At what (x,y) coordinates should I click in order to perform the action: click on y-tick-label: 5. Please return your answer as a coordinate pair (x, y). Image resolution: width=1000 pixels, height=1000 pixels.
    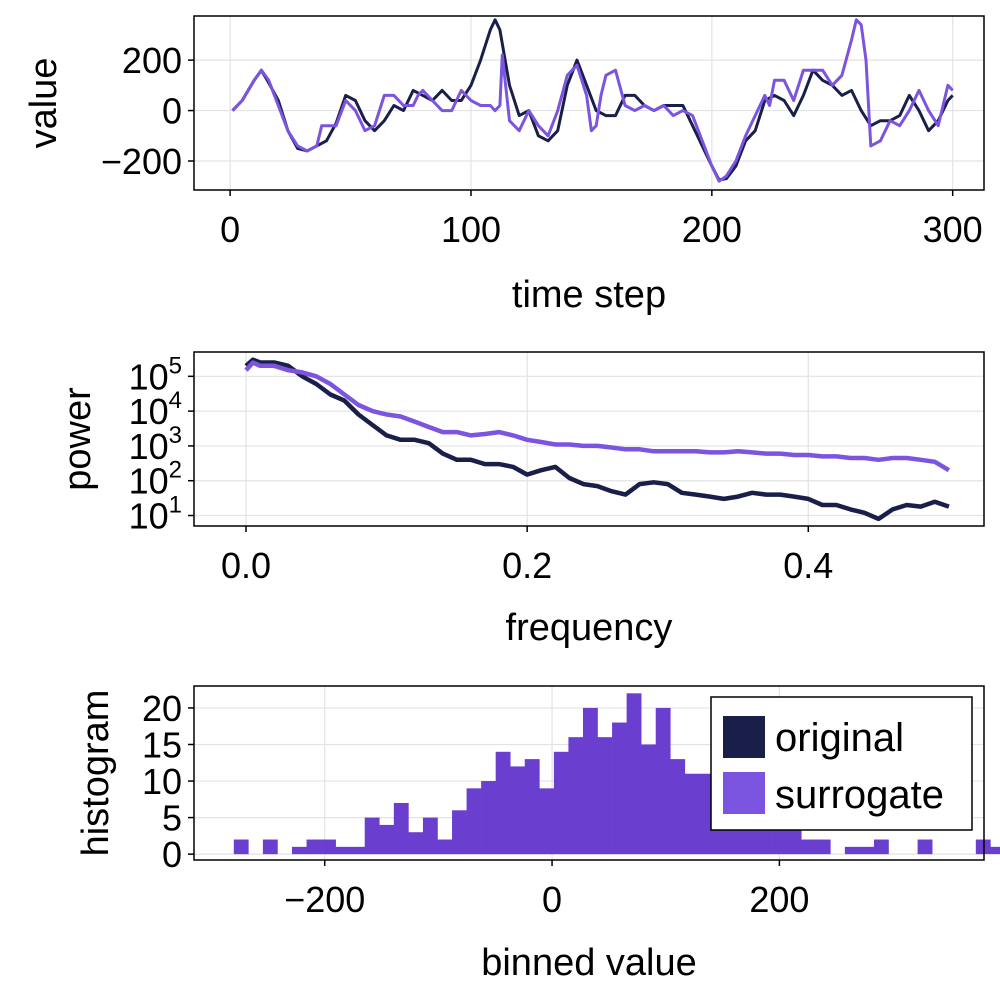
    Looking at the image, I should click on (172, 818).